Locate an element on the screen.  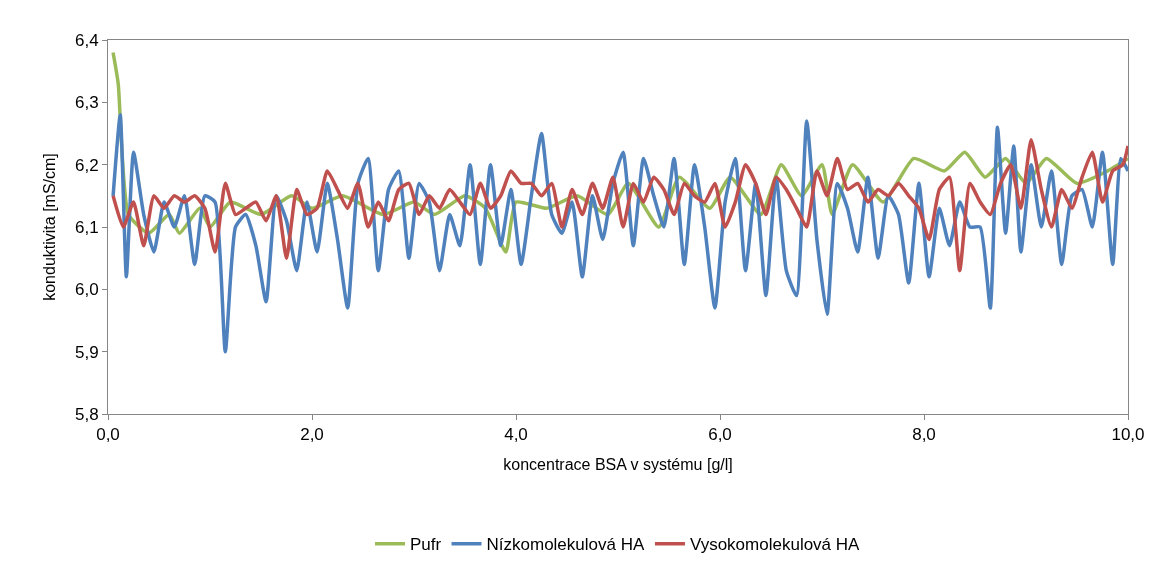
legend-label: Vysokomolekulová HA is located at coordinates (775, 545).